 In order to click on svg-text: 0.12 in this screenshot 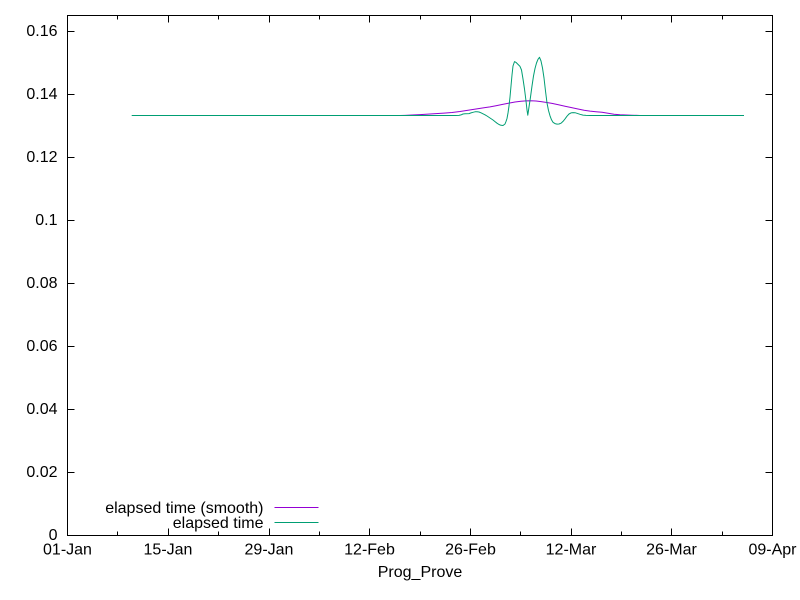, I will do `click(41, 157)`.